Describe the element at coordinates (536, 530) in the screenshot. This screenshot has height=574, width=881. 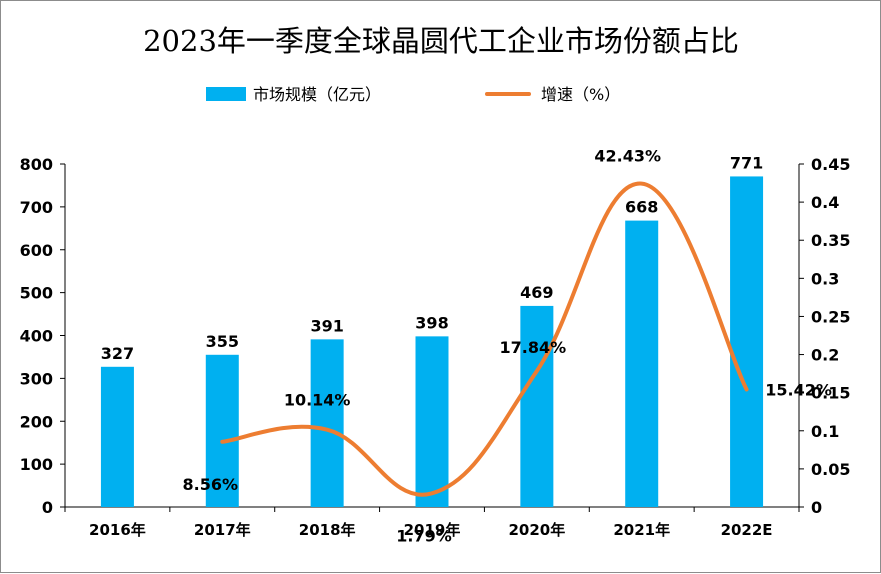
I see `x-category-label: 2020年` at that location.